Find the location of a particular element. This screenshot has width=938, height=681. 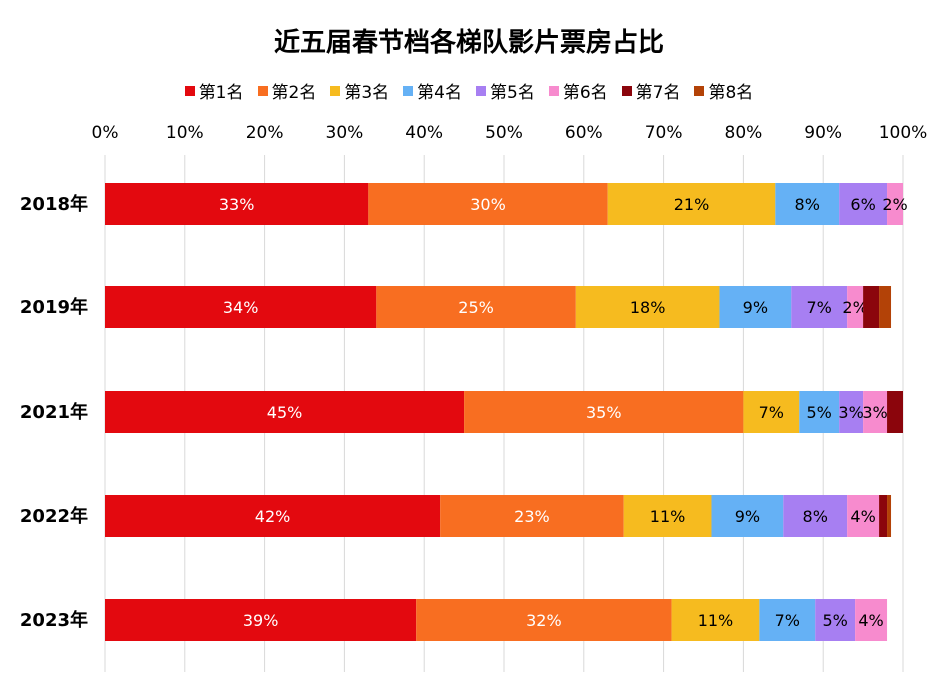

data-label: 25% is located at coordinates (476, 307).